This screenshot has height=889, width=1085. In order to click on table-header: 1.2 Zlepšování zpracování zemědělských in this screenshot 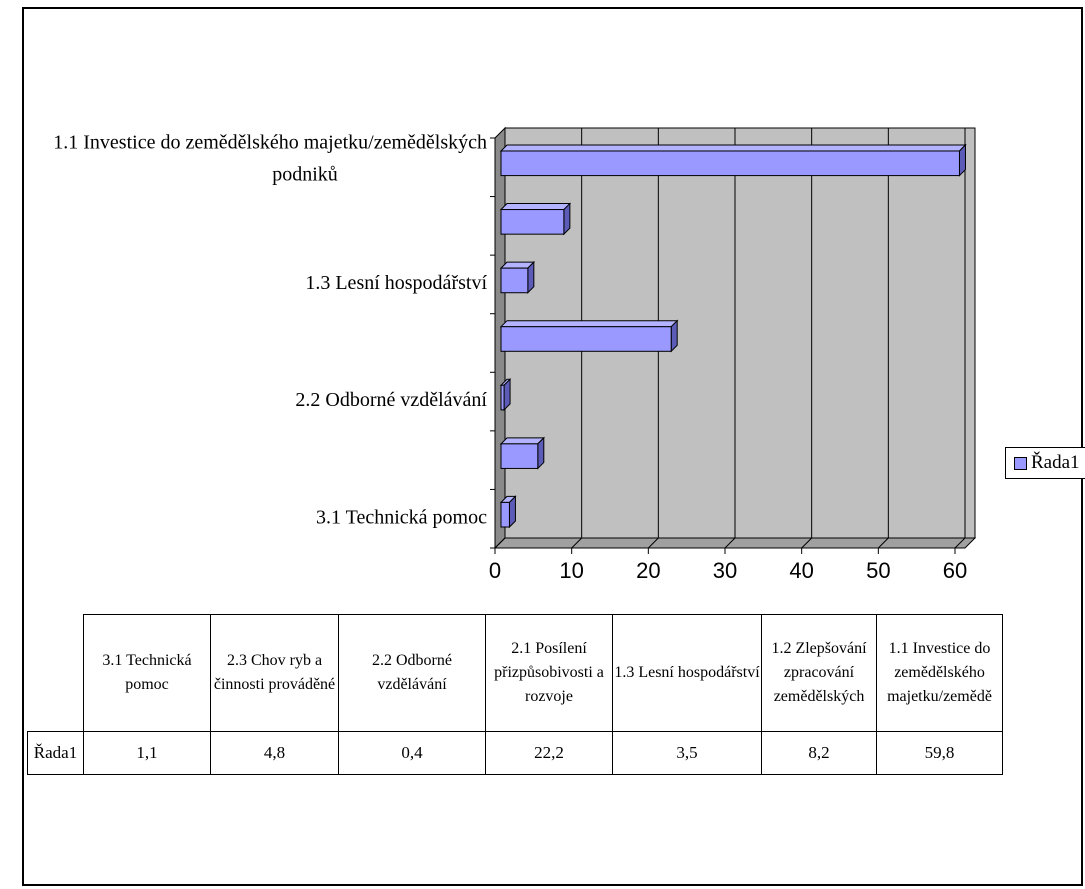, I will do `click(819, 673)`.